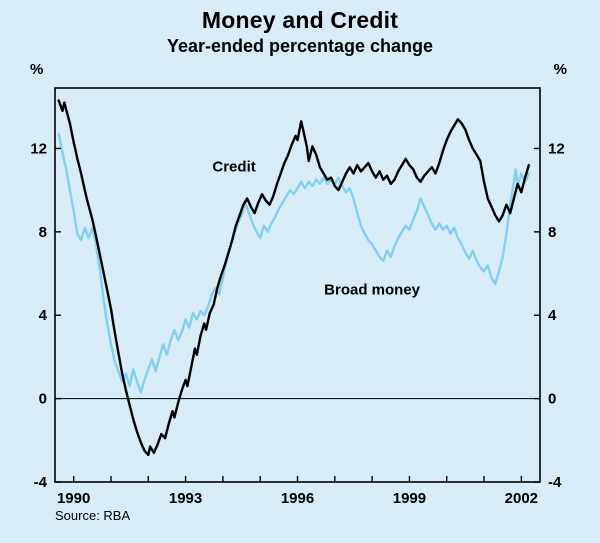  What do you see at coordinates (300, 20) in the screenshot?
I see `chart-title: Money and Credit` at bounding box center [300, 20].